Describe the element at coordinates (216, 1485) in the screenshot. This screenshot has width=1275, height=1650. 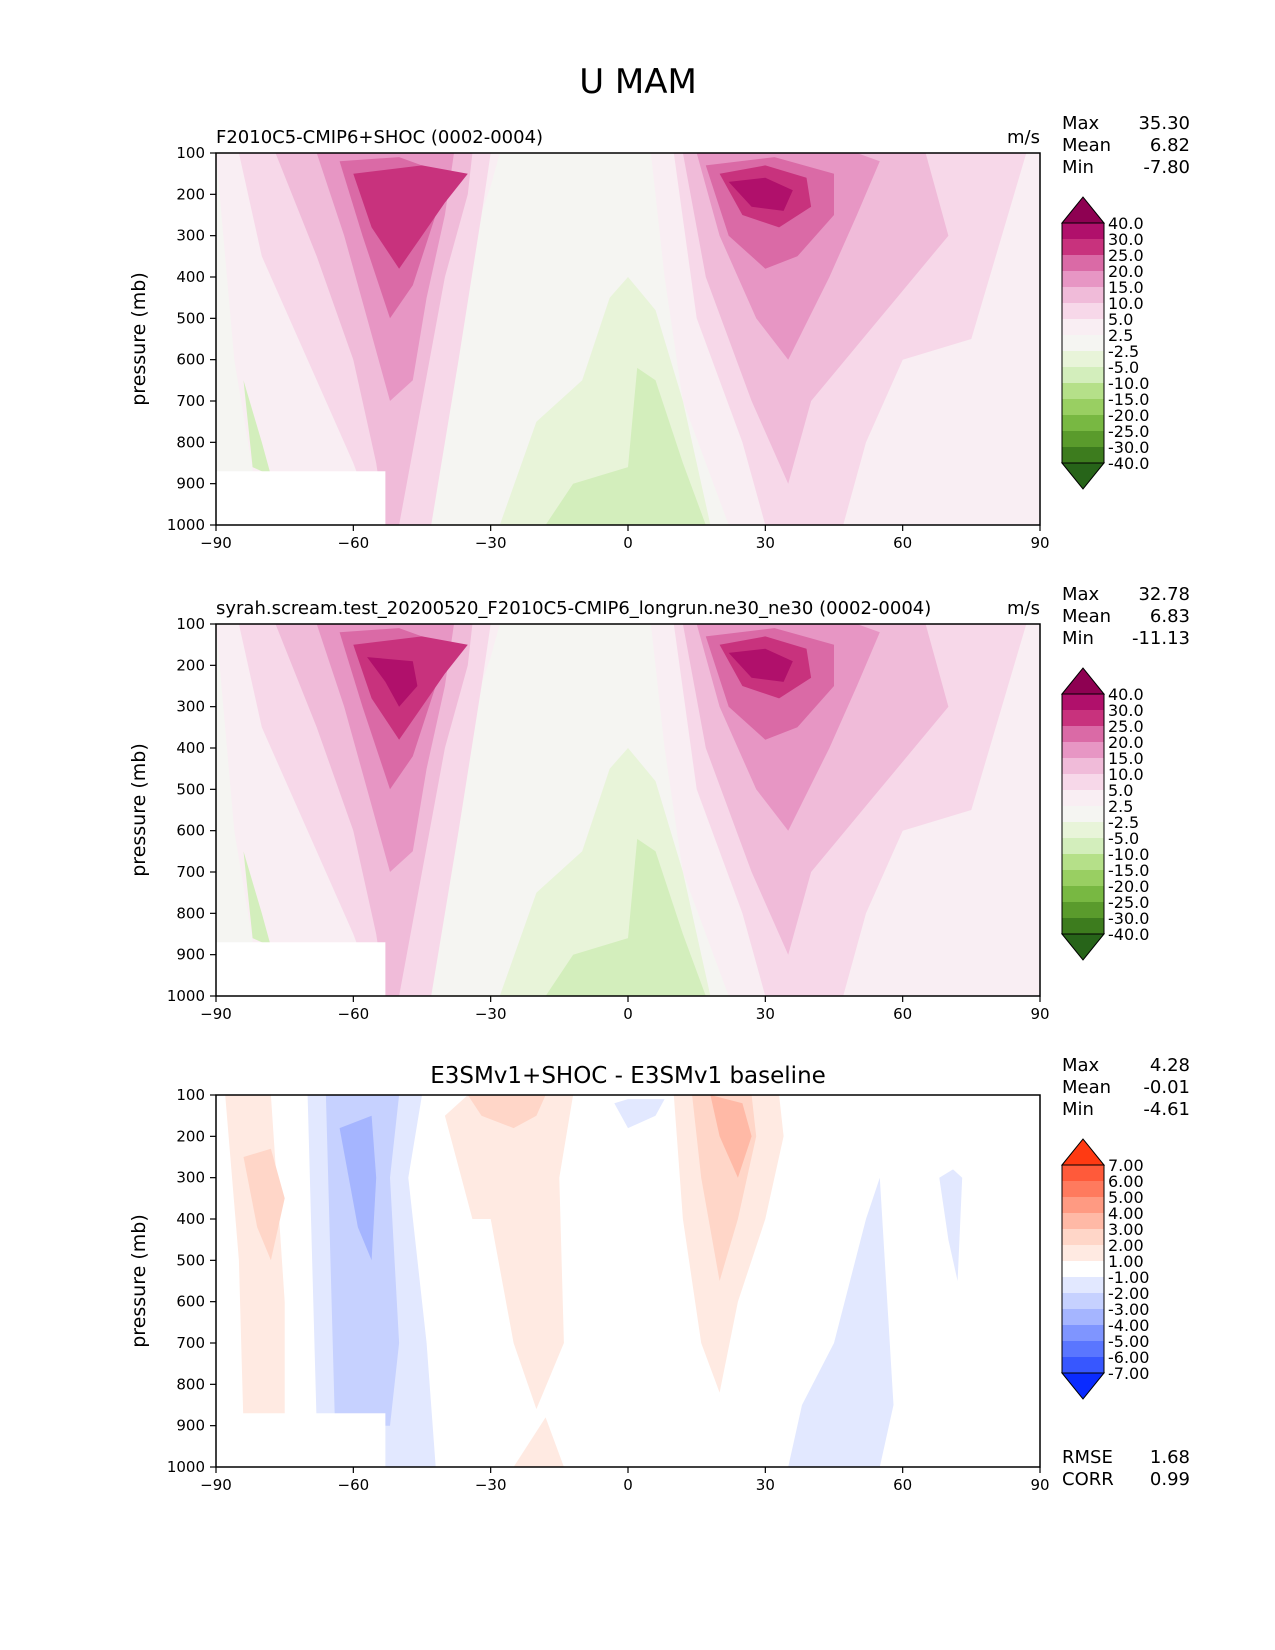
I see `x-tick-label: −90` at that location.